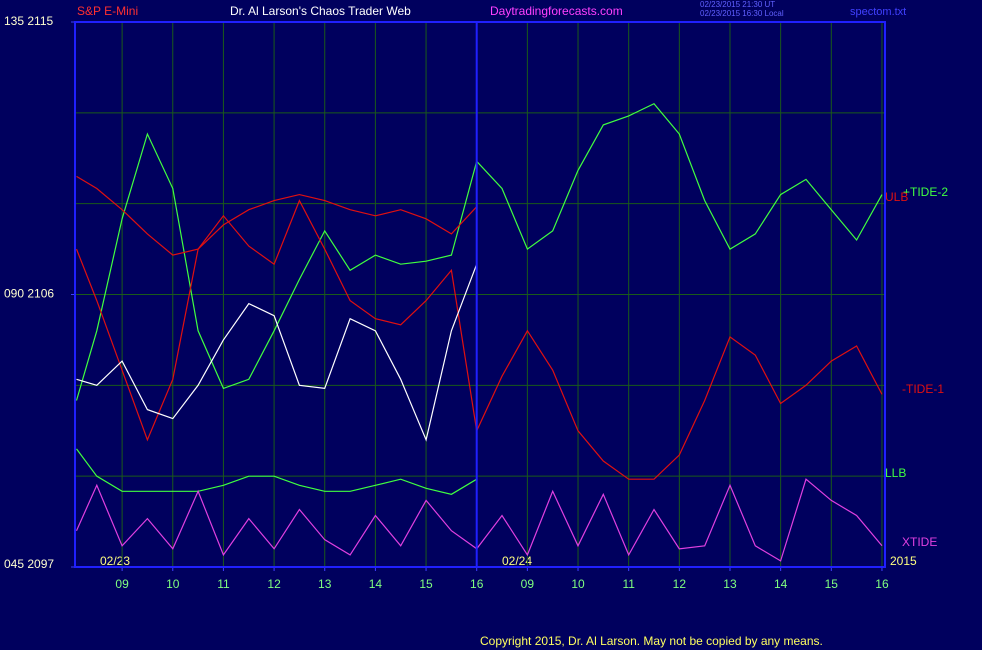 The width and height of the screenshot is (982, 650). What do you see at coordinates (28, 21) in the screenshot?
I see `y-tick-label: 135 2115` at bounding box center [28, 21].